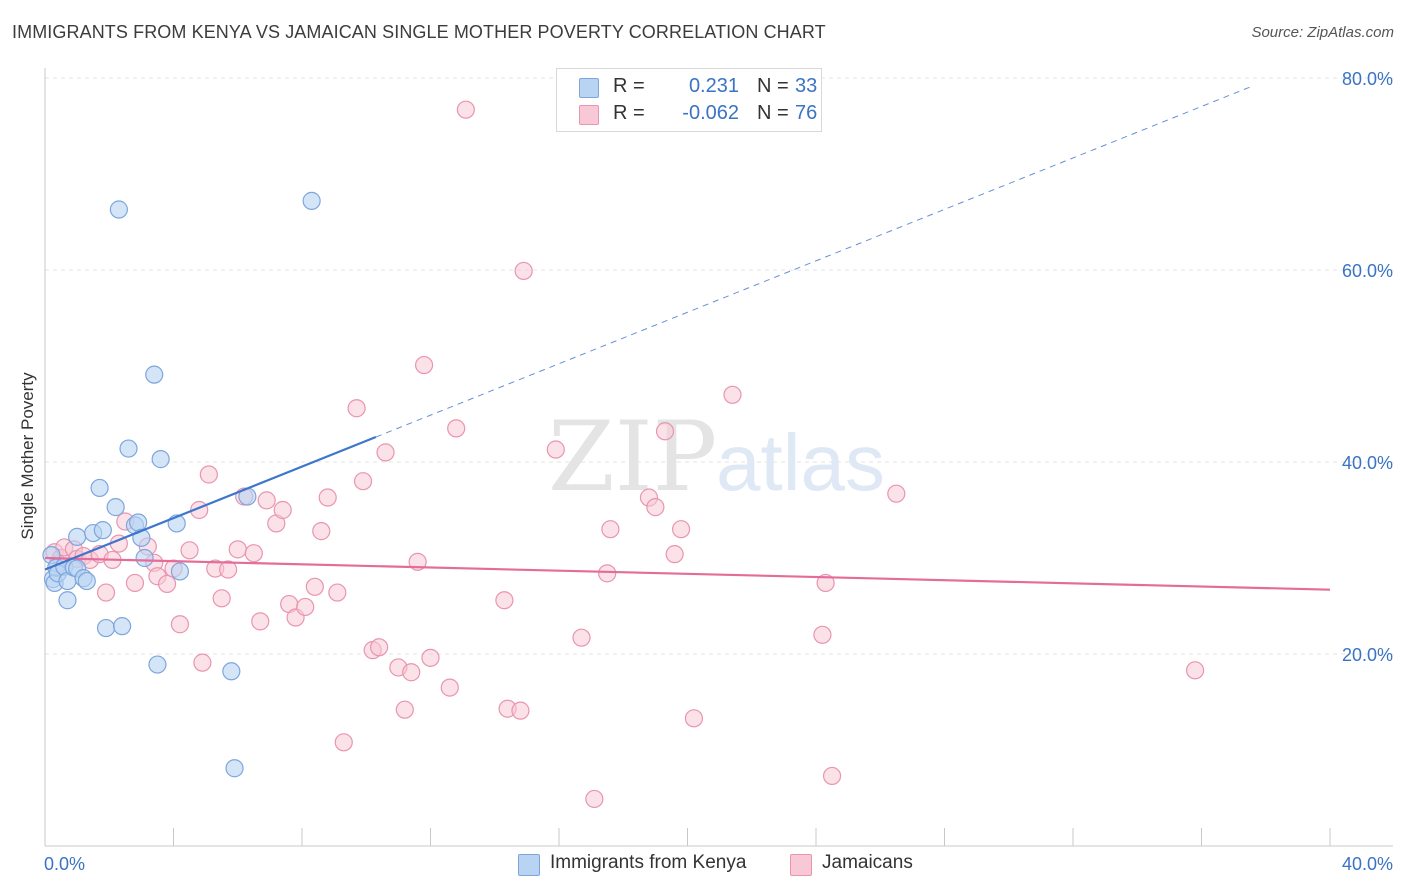 The width and height of the screenshot is (1406, 892). What do you see at coordinates (1367, 864) in the screenshot?
I see `x-tick-label: 40.0%` at bounding box center [1367, 864].